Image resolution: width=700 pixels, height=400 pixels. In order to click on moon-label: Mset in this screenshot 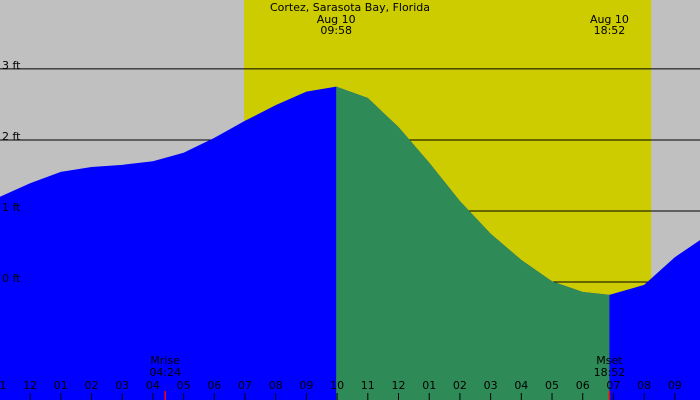, I will do `click(609, 360)`.